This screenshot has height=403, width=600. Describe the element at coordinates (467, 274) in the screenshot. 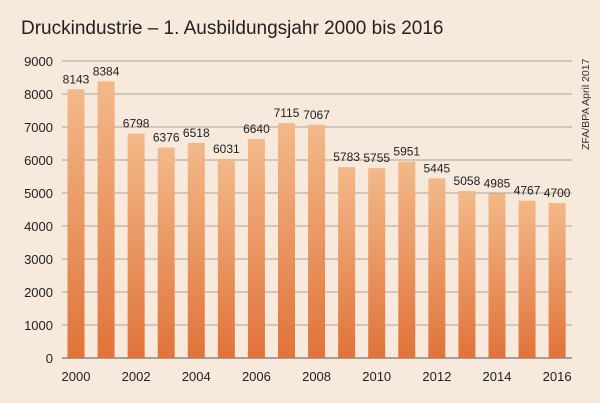

I see `bar-2013` at that location.